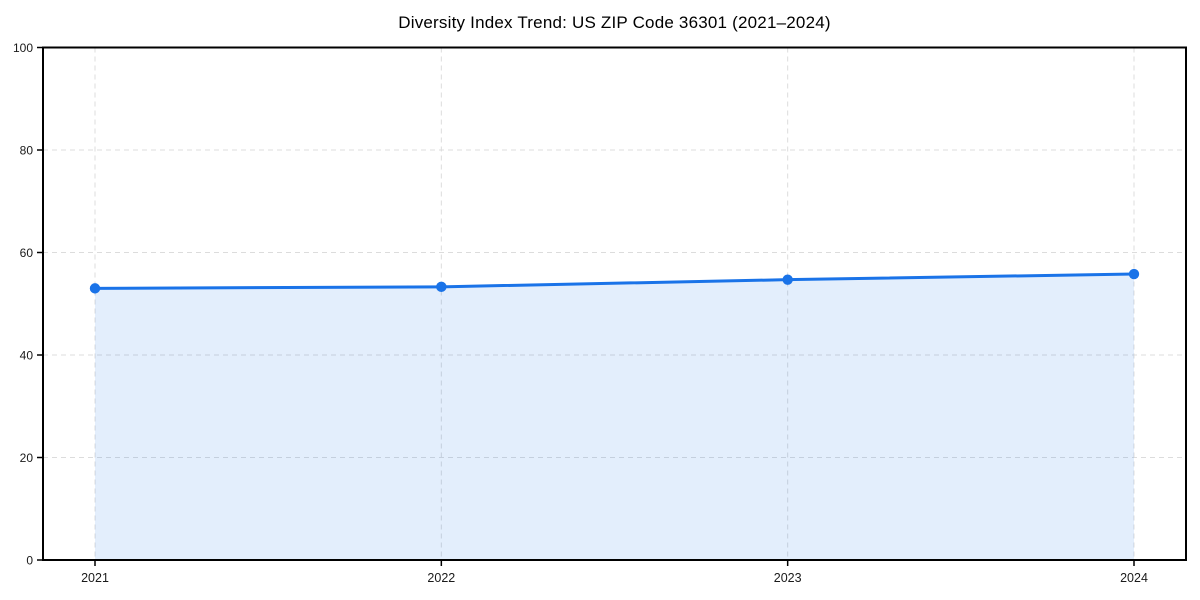 This screenshot has height=600, width=1200. I want to click on x-tick-label: 2024, so click(1134, 578).